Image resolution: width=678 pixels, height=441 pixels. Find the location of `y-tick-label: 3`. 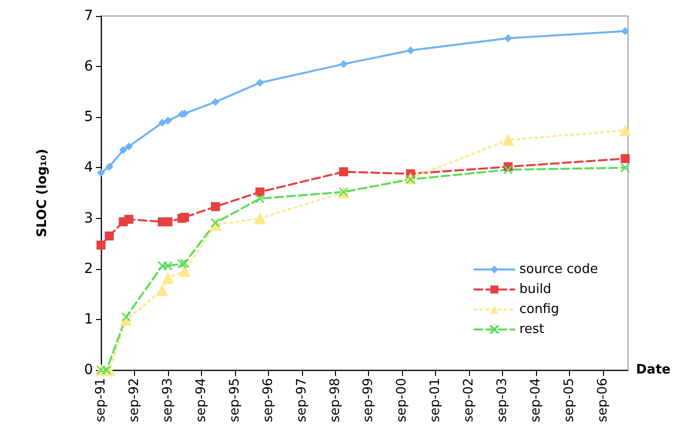

y-tick-label: 3 is located at coordinates (88, 218).